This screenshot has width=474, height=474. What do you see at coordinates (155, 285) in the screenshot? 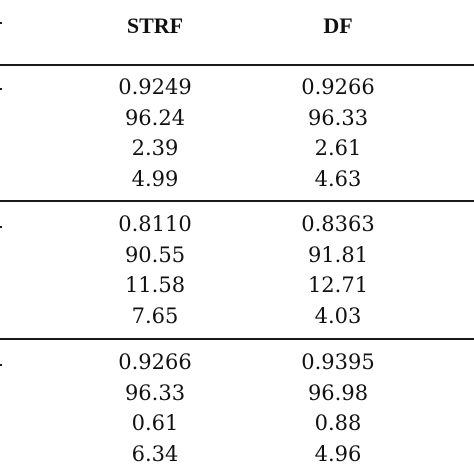
I see `table-cell: 11.58` at bounding box center [155, 285].